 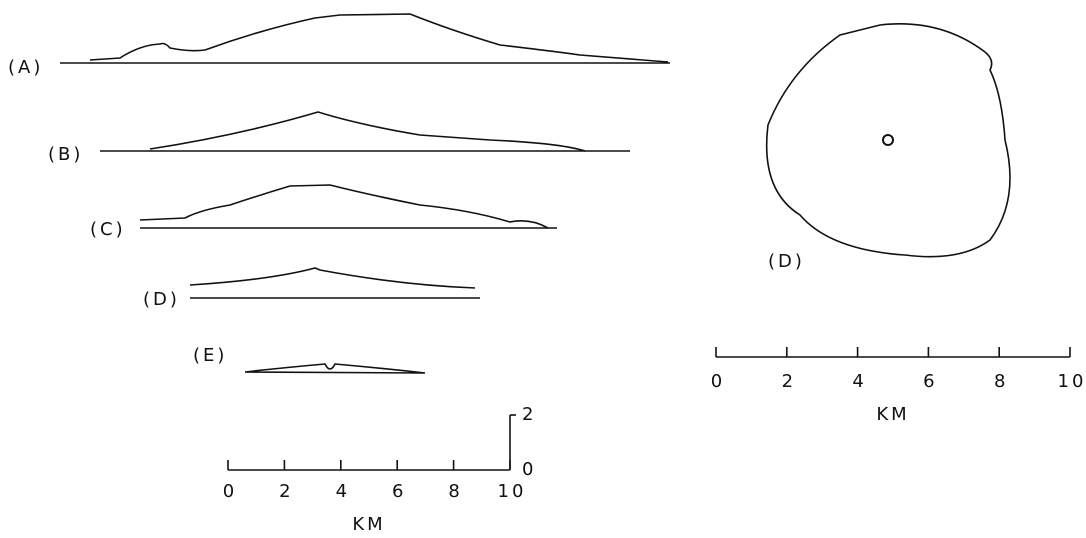 I want to click on crater, so click(x=888, y=140).